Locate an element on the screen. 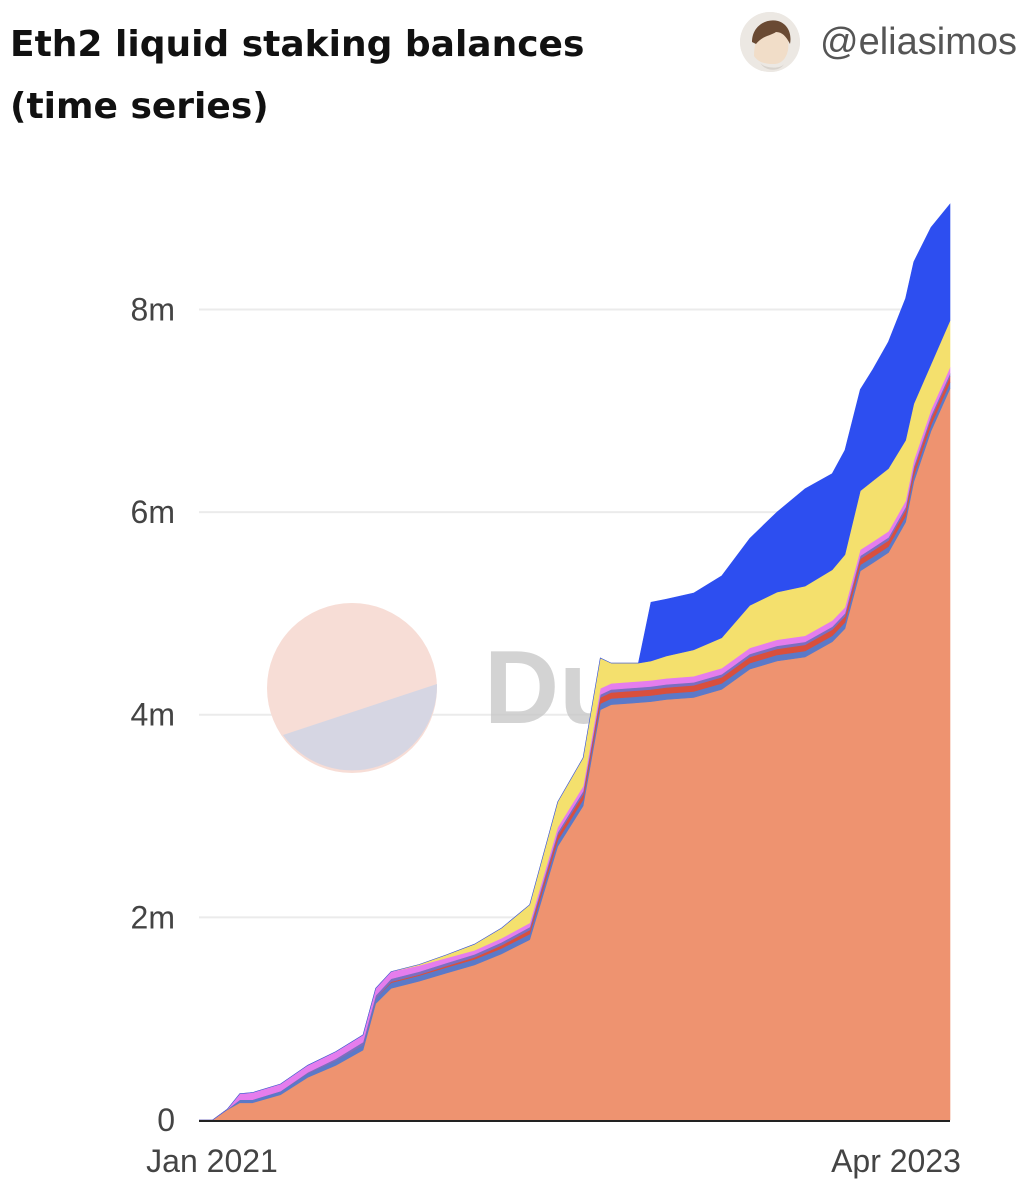  x-tick-label-end: Apr 2023 is located at coordinates (896, 1161).